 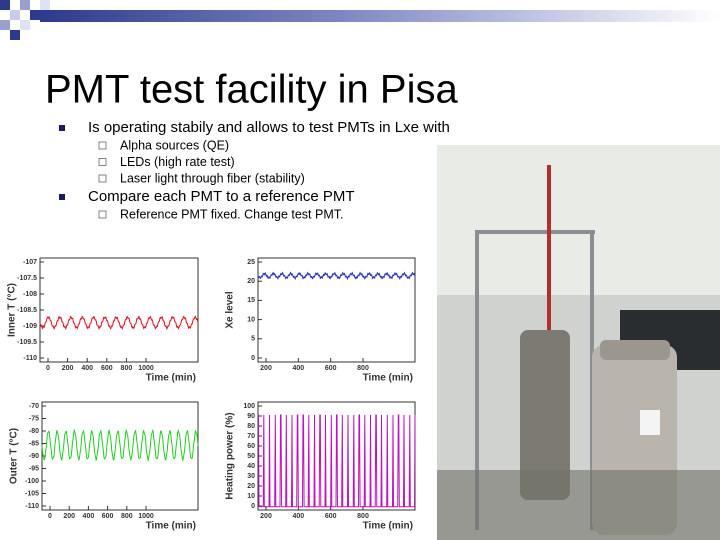 What do you see at coordinates (30, 326) in the screenshot?
I see `y-tick-label: -109` at bounding box center [30, 326].